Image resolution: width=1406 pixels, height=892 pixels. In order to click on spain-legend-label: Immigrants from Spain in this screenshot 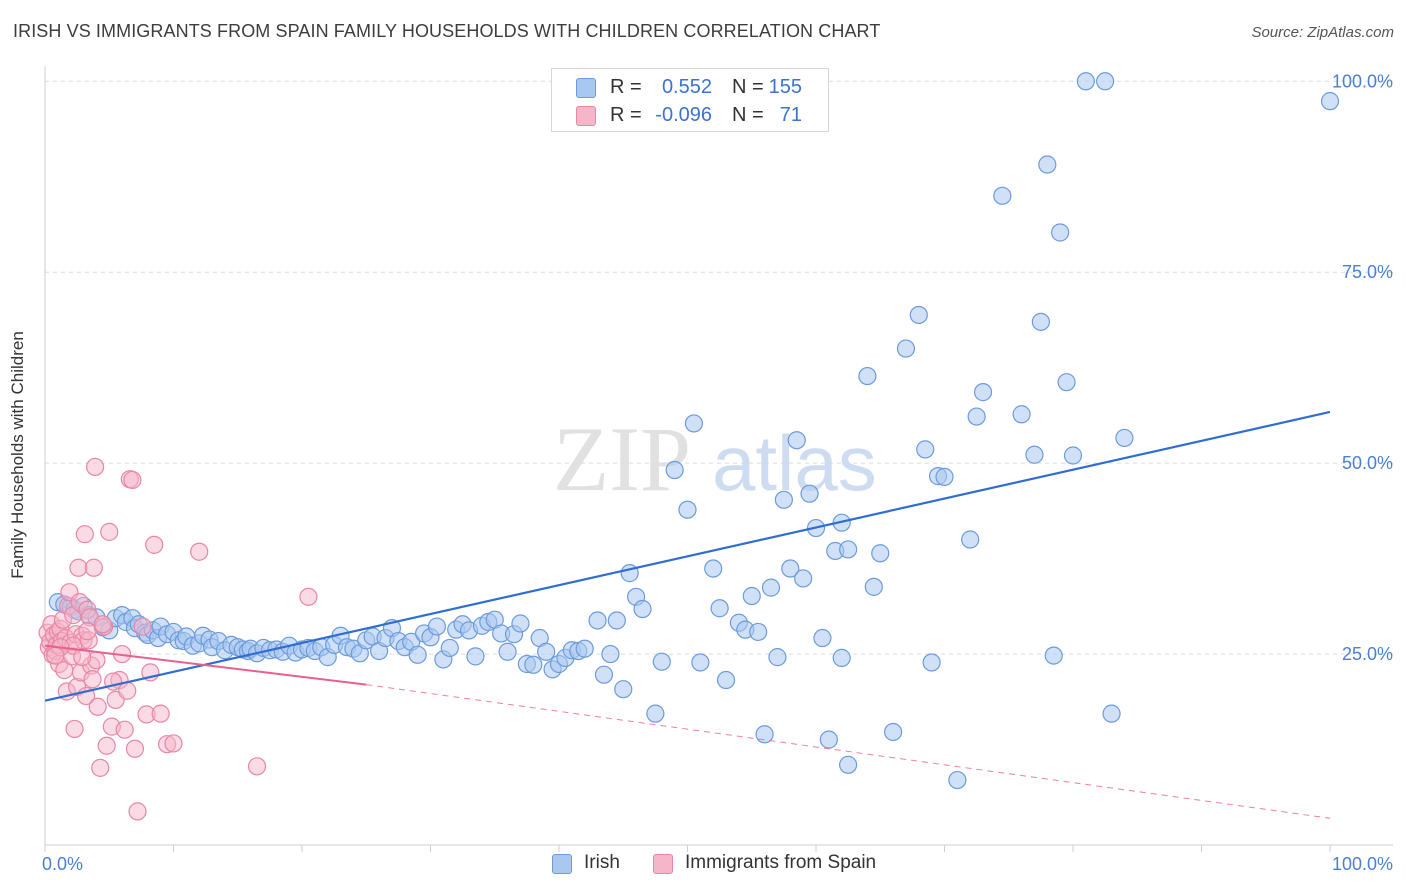, I will do `click(781, 862)`.